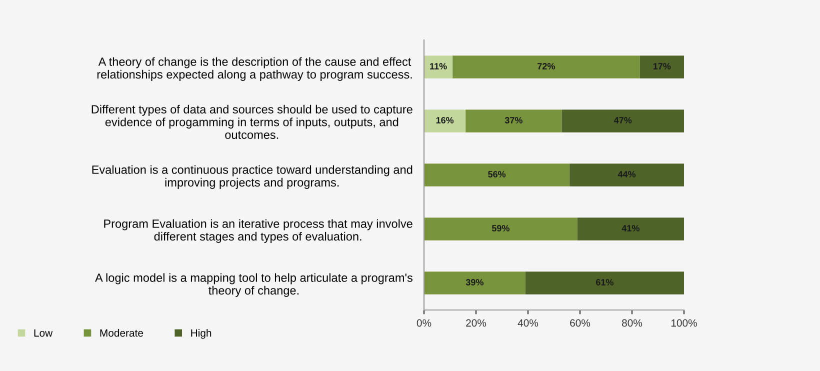 The image size is (820, 371). Describe the element at coordinates (253, 285) in the screenshot. I see `y-tick-label: A logic model is a mapping tool to help articulate a program's theory of change.` at that location.